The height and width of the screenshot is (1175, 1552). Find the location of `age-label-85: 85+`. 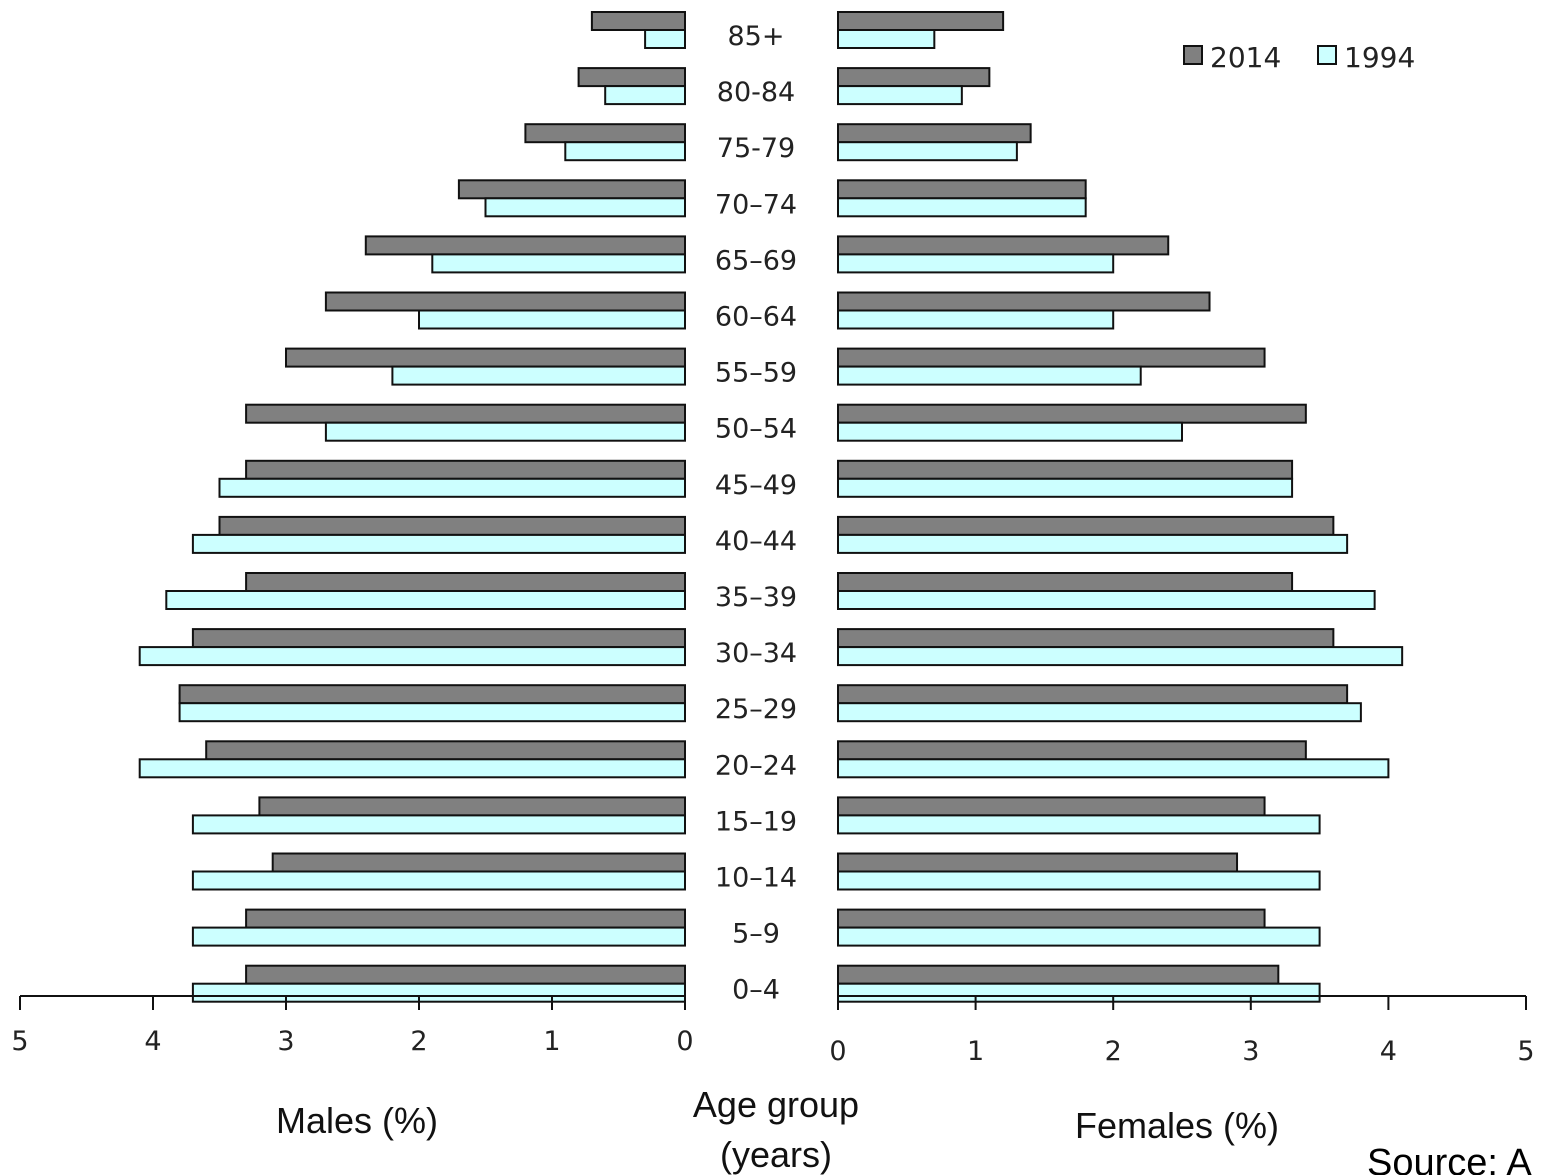

age-label-85: 85+ is located at coordinates (756, 36).